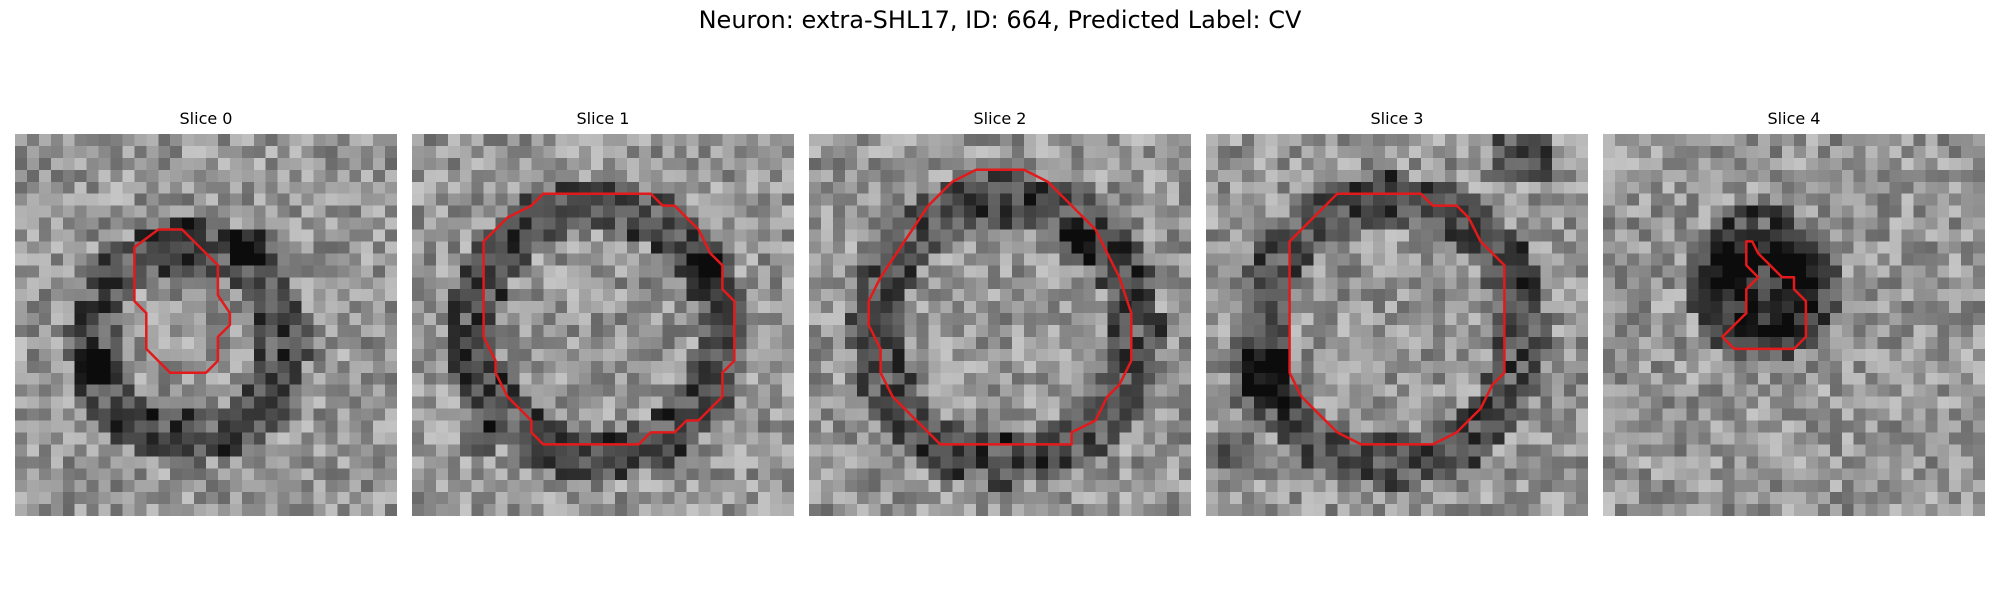 The height and width of the screenshot is (600, 2000). What do you see at coordinates (1794, 118) in the screenshot?
I see `slice-title-4: Slice 4` at bounding box center [1794, 118].